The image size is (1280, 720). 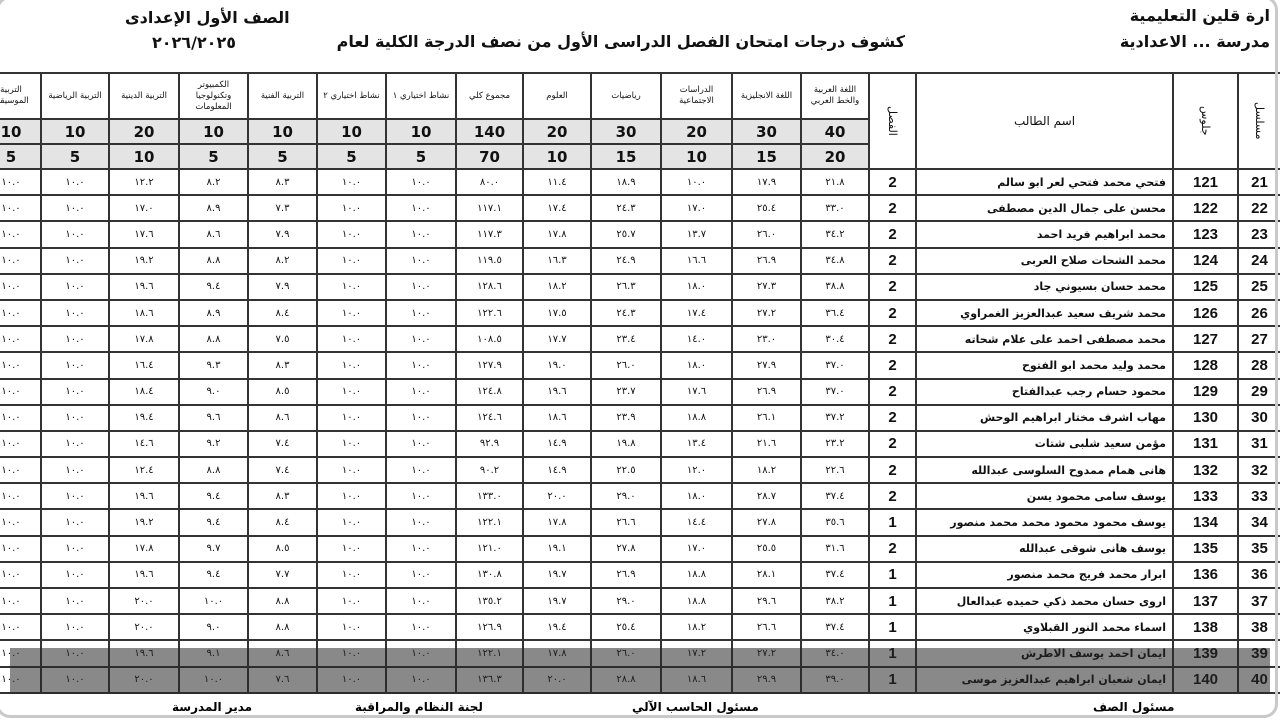 I want to click on serial-header: مسلسل, so click(x=1258, y=121).